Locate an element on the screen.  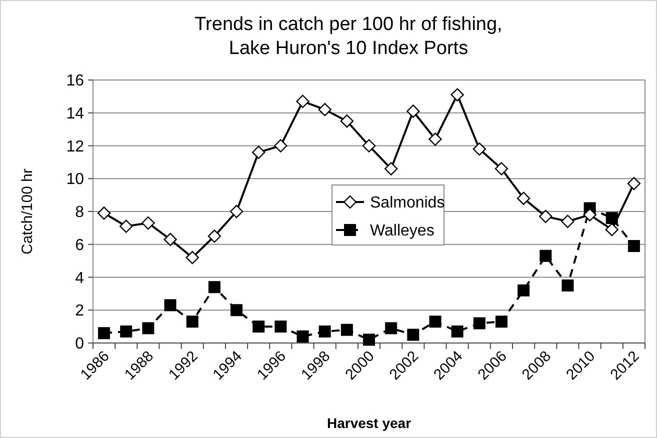
y-tick-label: 8 is located at coordinates (79, 213).